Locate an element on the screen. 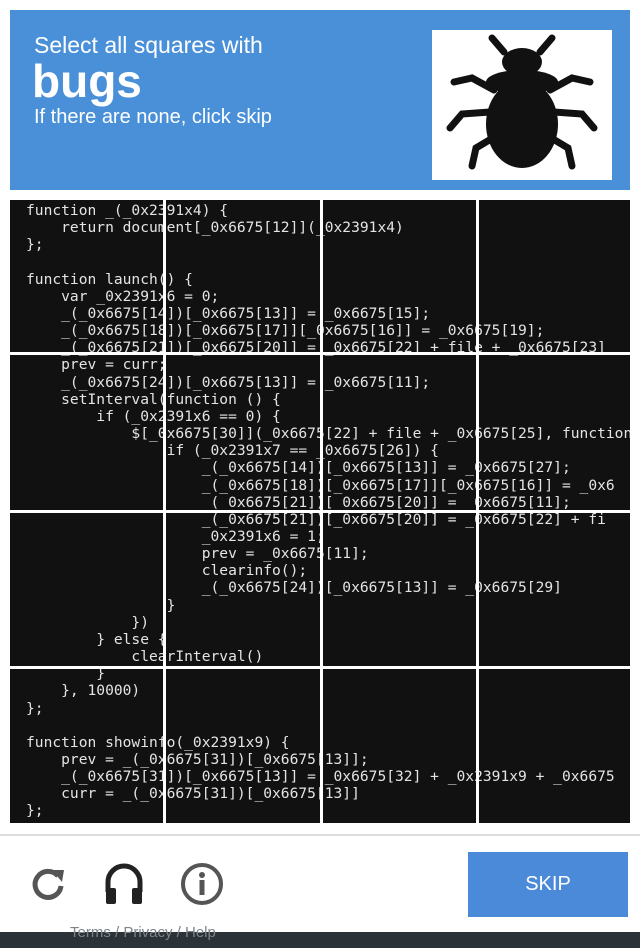  code-line: clearinfo(); is located at coordinates (167, 571).